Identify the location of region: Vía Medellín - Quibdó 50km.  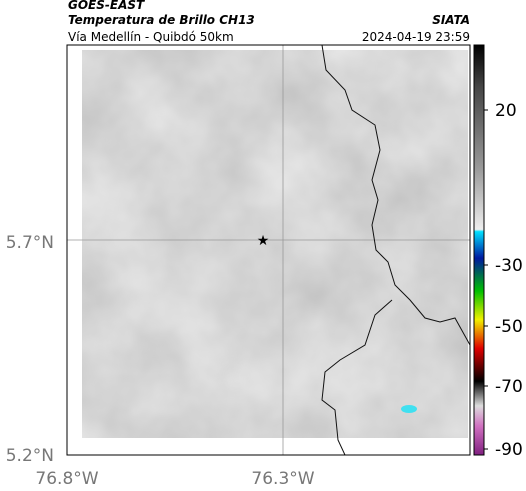
(151, 37).